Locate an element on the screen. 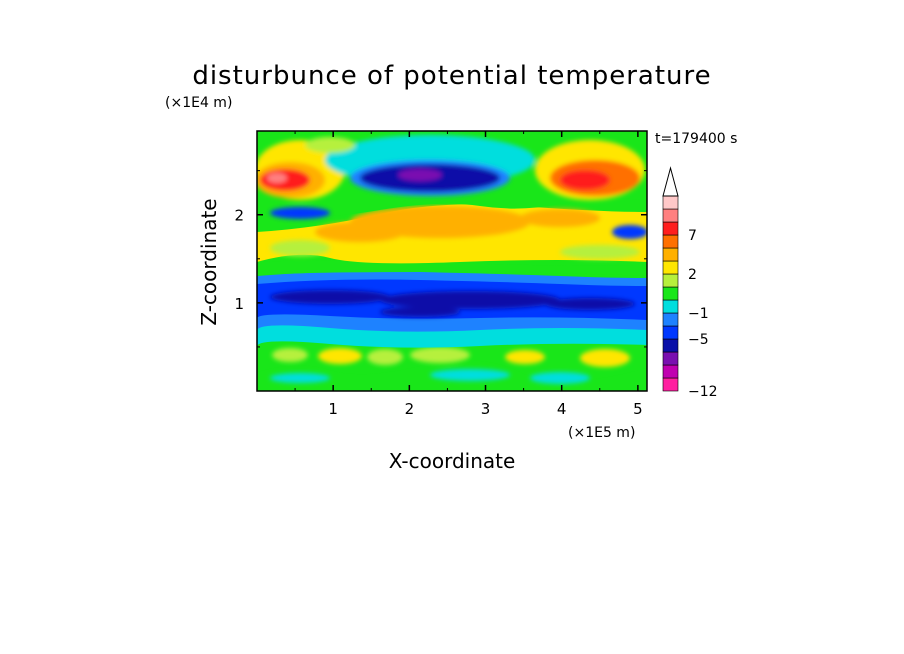 This screenshot has width=904, height=654. colorbar is located at coordinates (670, 279).